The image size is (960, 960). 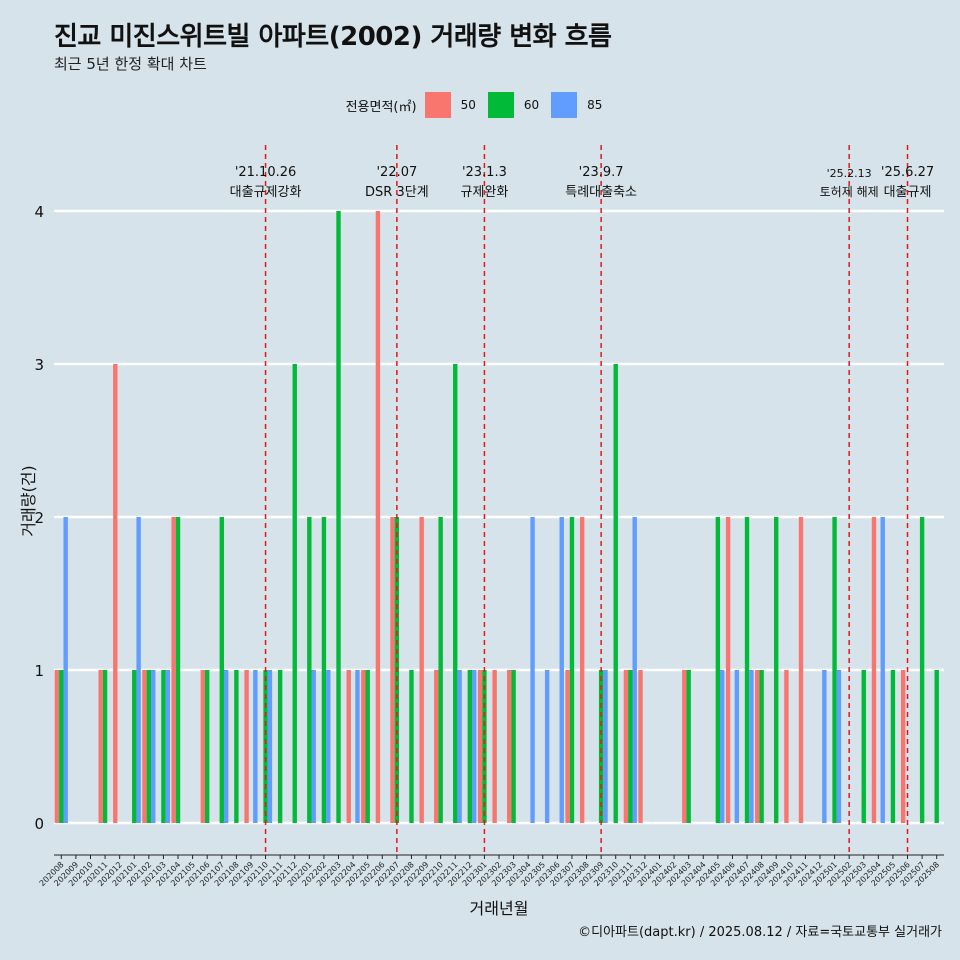 What do you see at coordinates (484, 172) in the screenshot?
I see `event-date-label: '23.1.3` at bounding box center [484, 172].